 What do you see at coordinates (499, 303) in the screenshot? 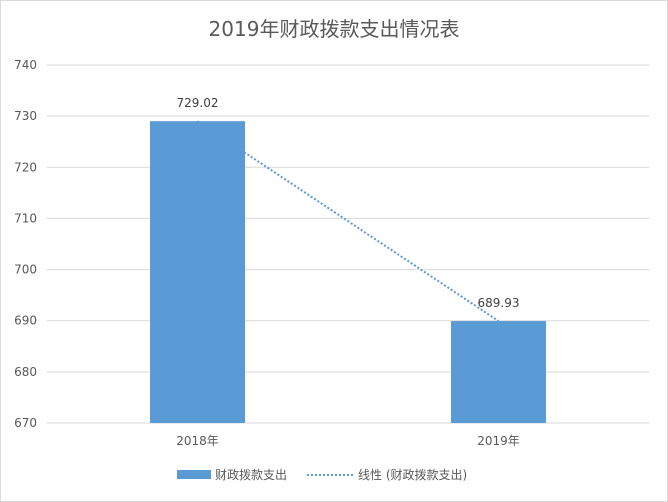
I see `data-label: 689.93` at bounding box center [499, 303].